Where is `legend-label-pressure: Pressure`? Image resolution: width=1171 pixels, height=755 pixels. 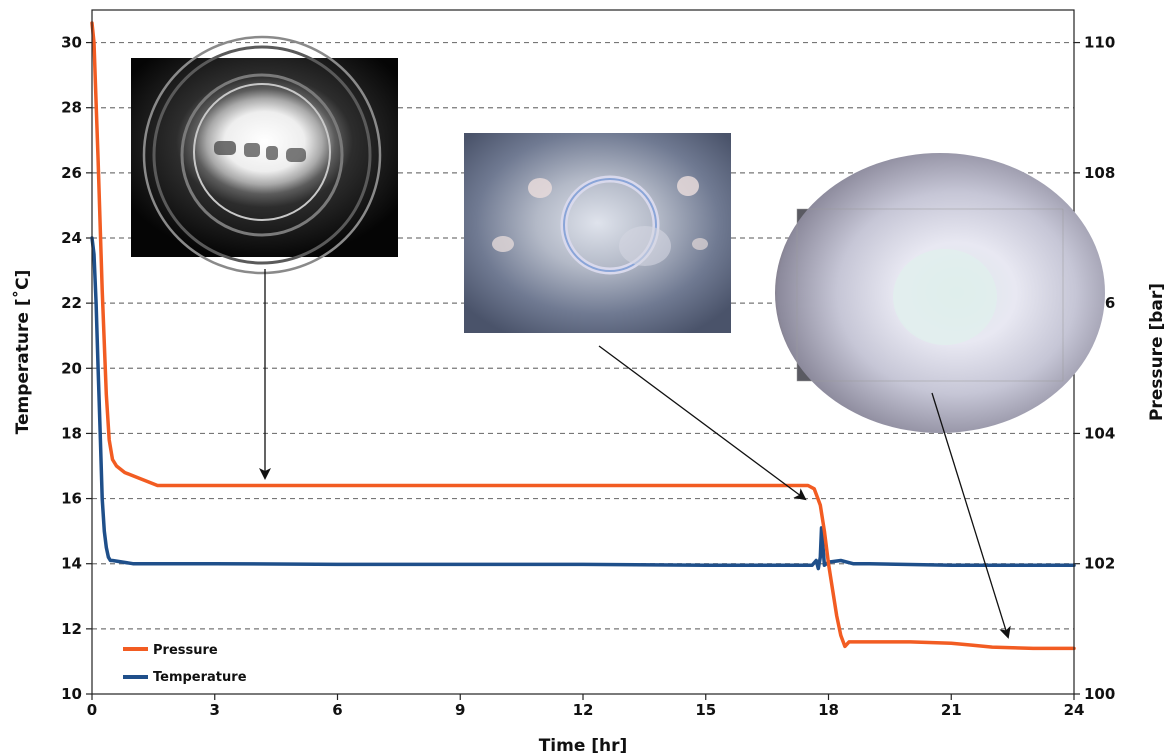 legend-label-pressure: Pressure is located at coordinates (185, 650).